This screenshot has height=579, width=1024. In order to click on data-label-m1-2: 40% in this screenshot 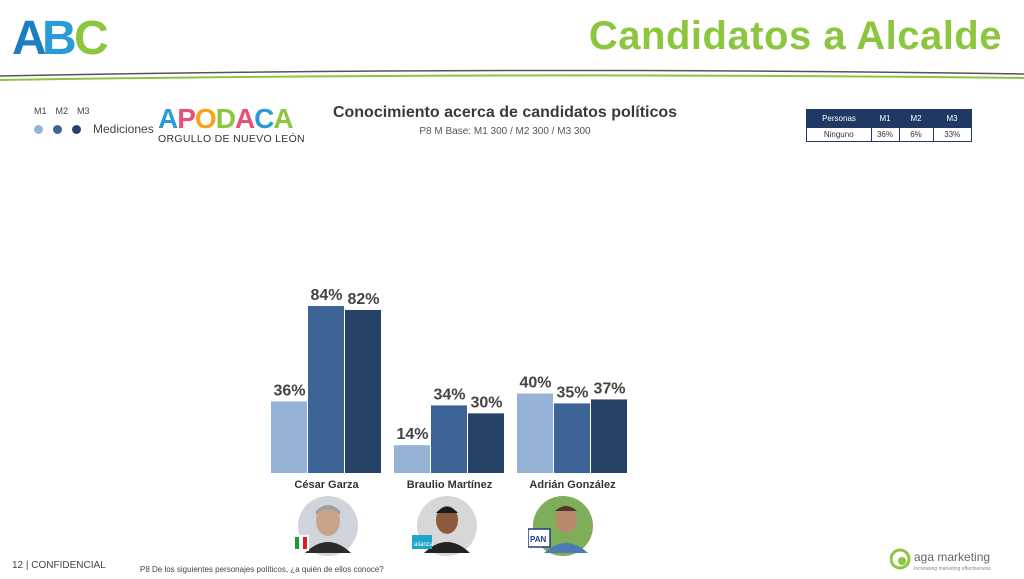, I will do `click(535, 382)`.